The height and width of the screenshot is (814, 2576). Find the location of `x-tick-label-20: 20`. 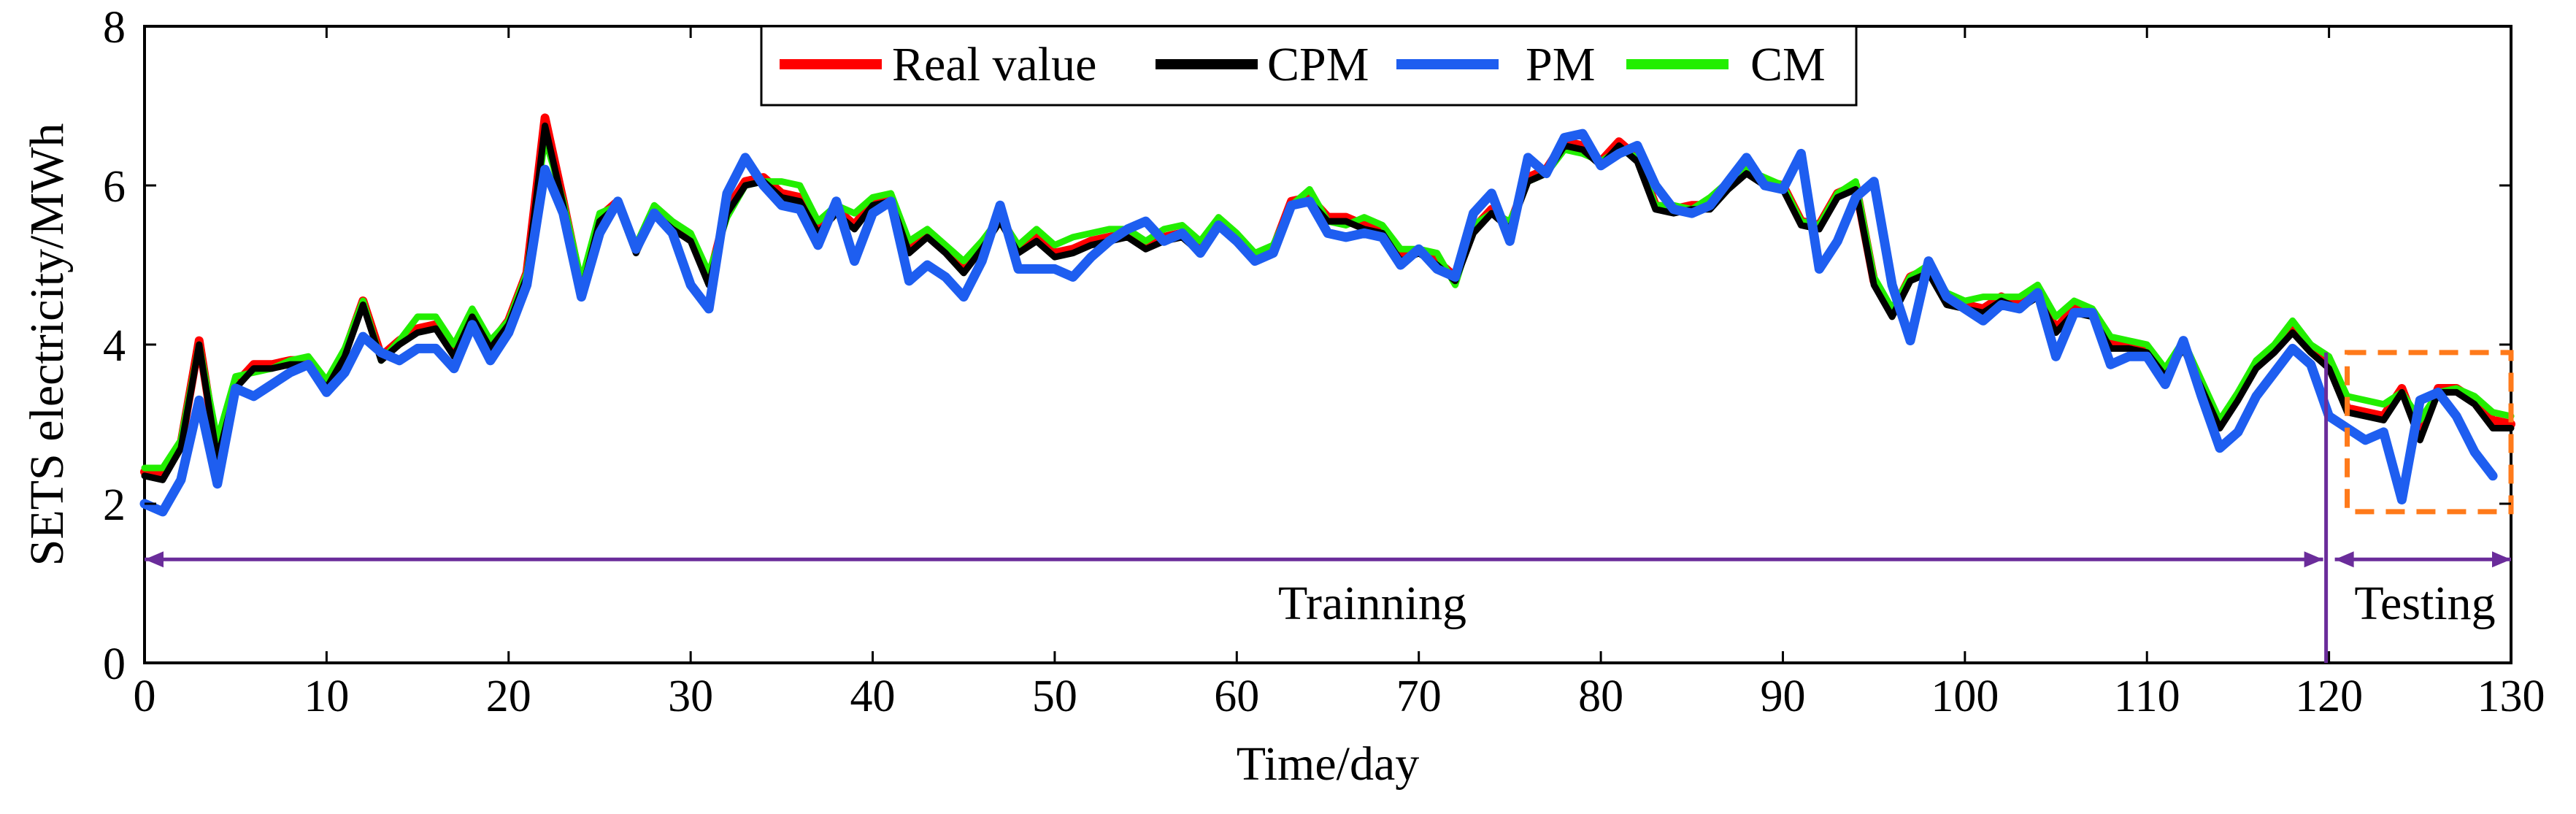

x-tick-label-20: 20 is located at coordinates (508, 696).